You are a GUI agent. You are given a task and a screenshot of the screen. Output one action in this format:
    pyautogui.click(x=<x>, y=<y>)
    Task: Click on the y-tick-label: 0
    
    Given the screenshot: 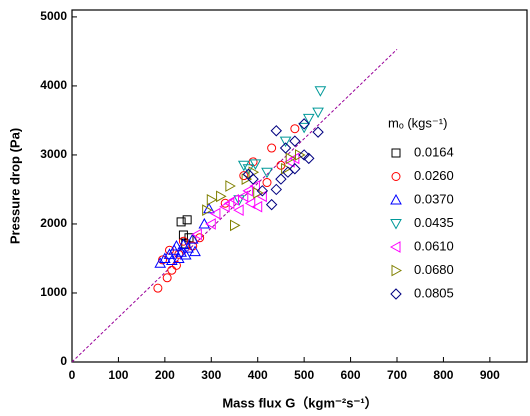 What is the action you would take?
    pyautogui.click(x=63, y=361)
    